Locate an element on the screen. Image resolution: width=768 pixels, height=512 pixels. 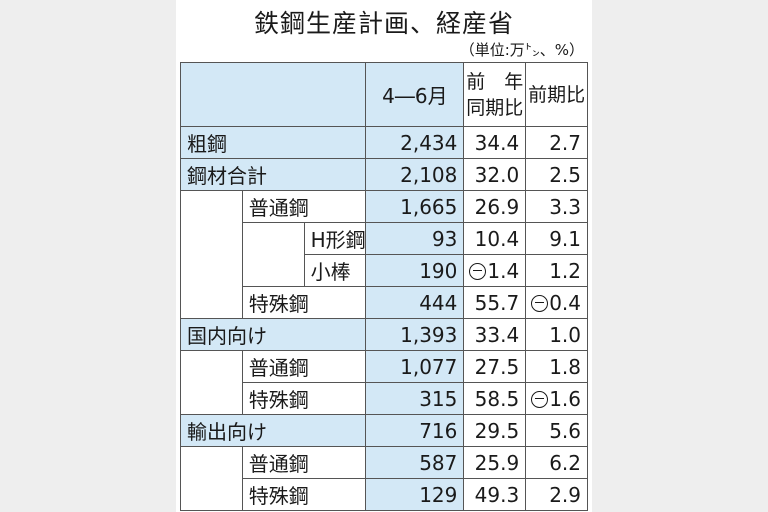
row-yoy-value: 1.4 is located at coordinates (503, 270).